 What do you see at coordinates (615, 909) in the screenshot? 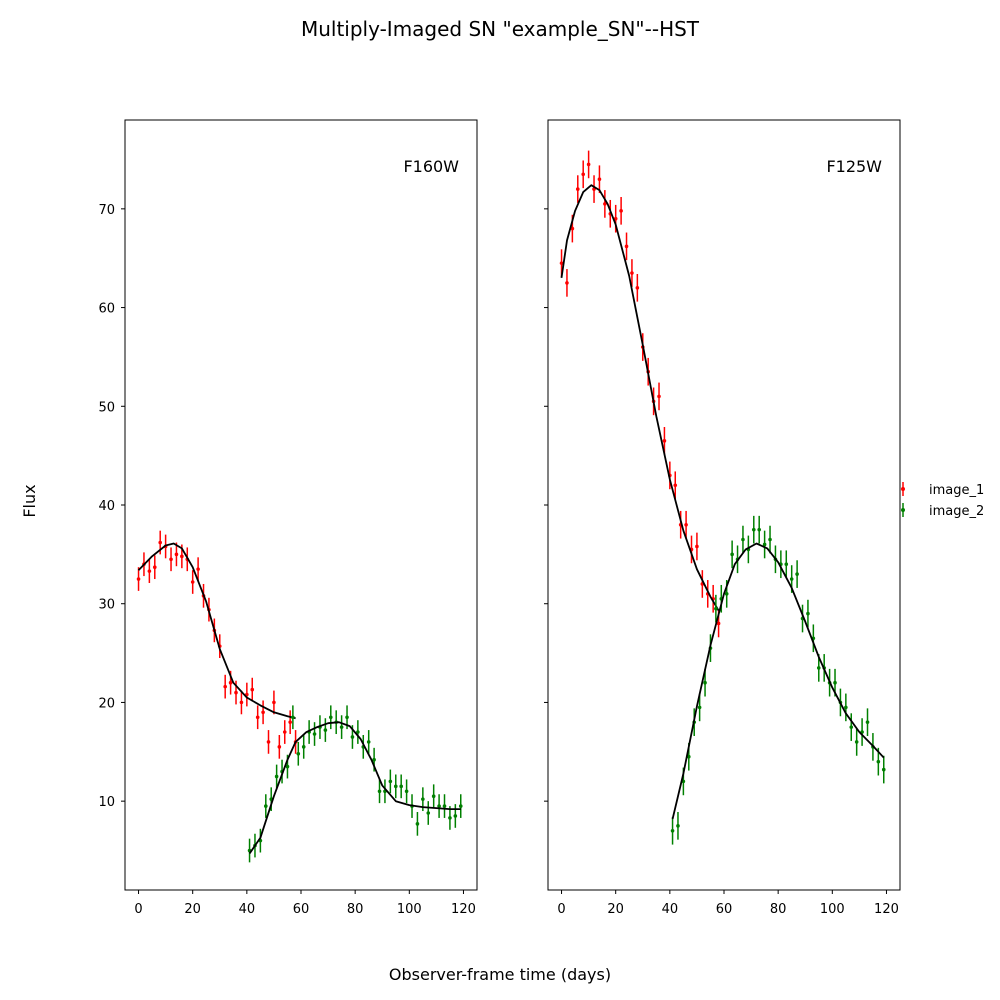
I see `x-tick-label: 20` at bounding box center [615, 909].